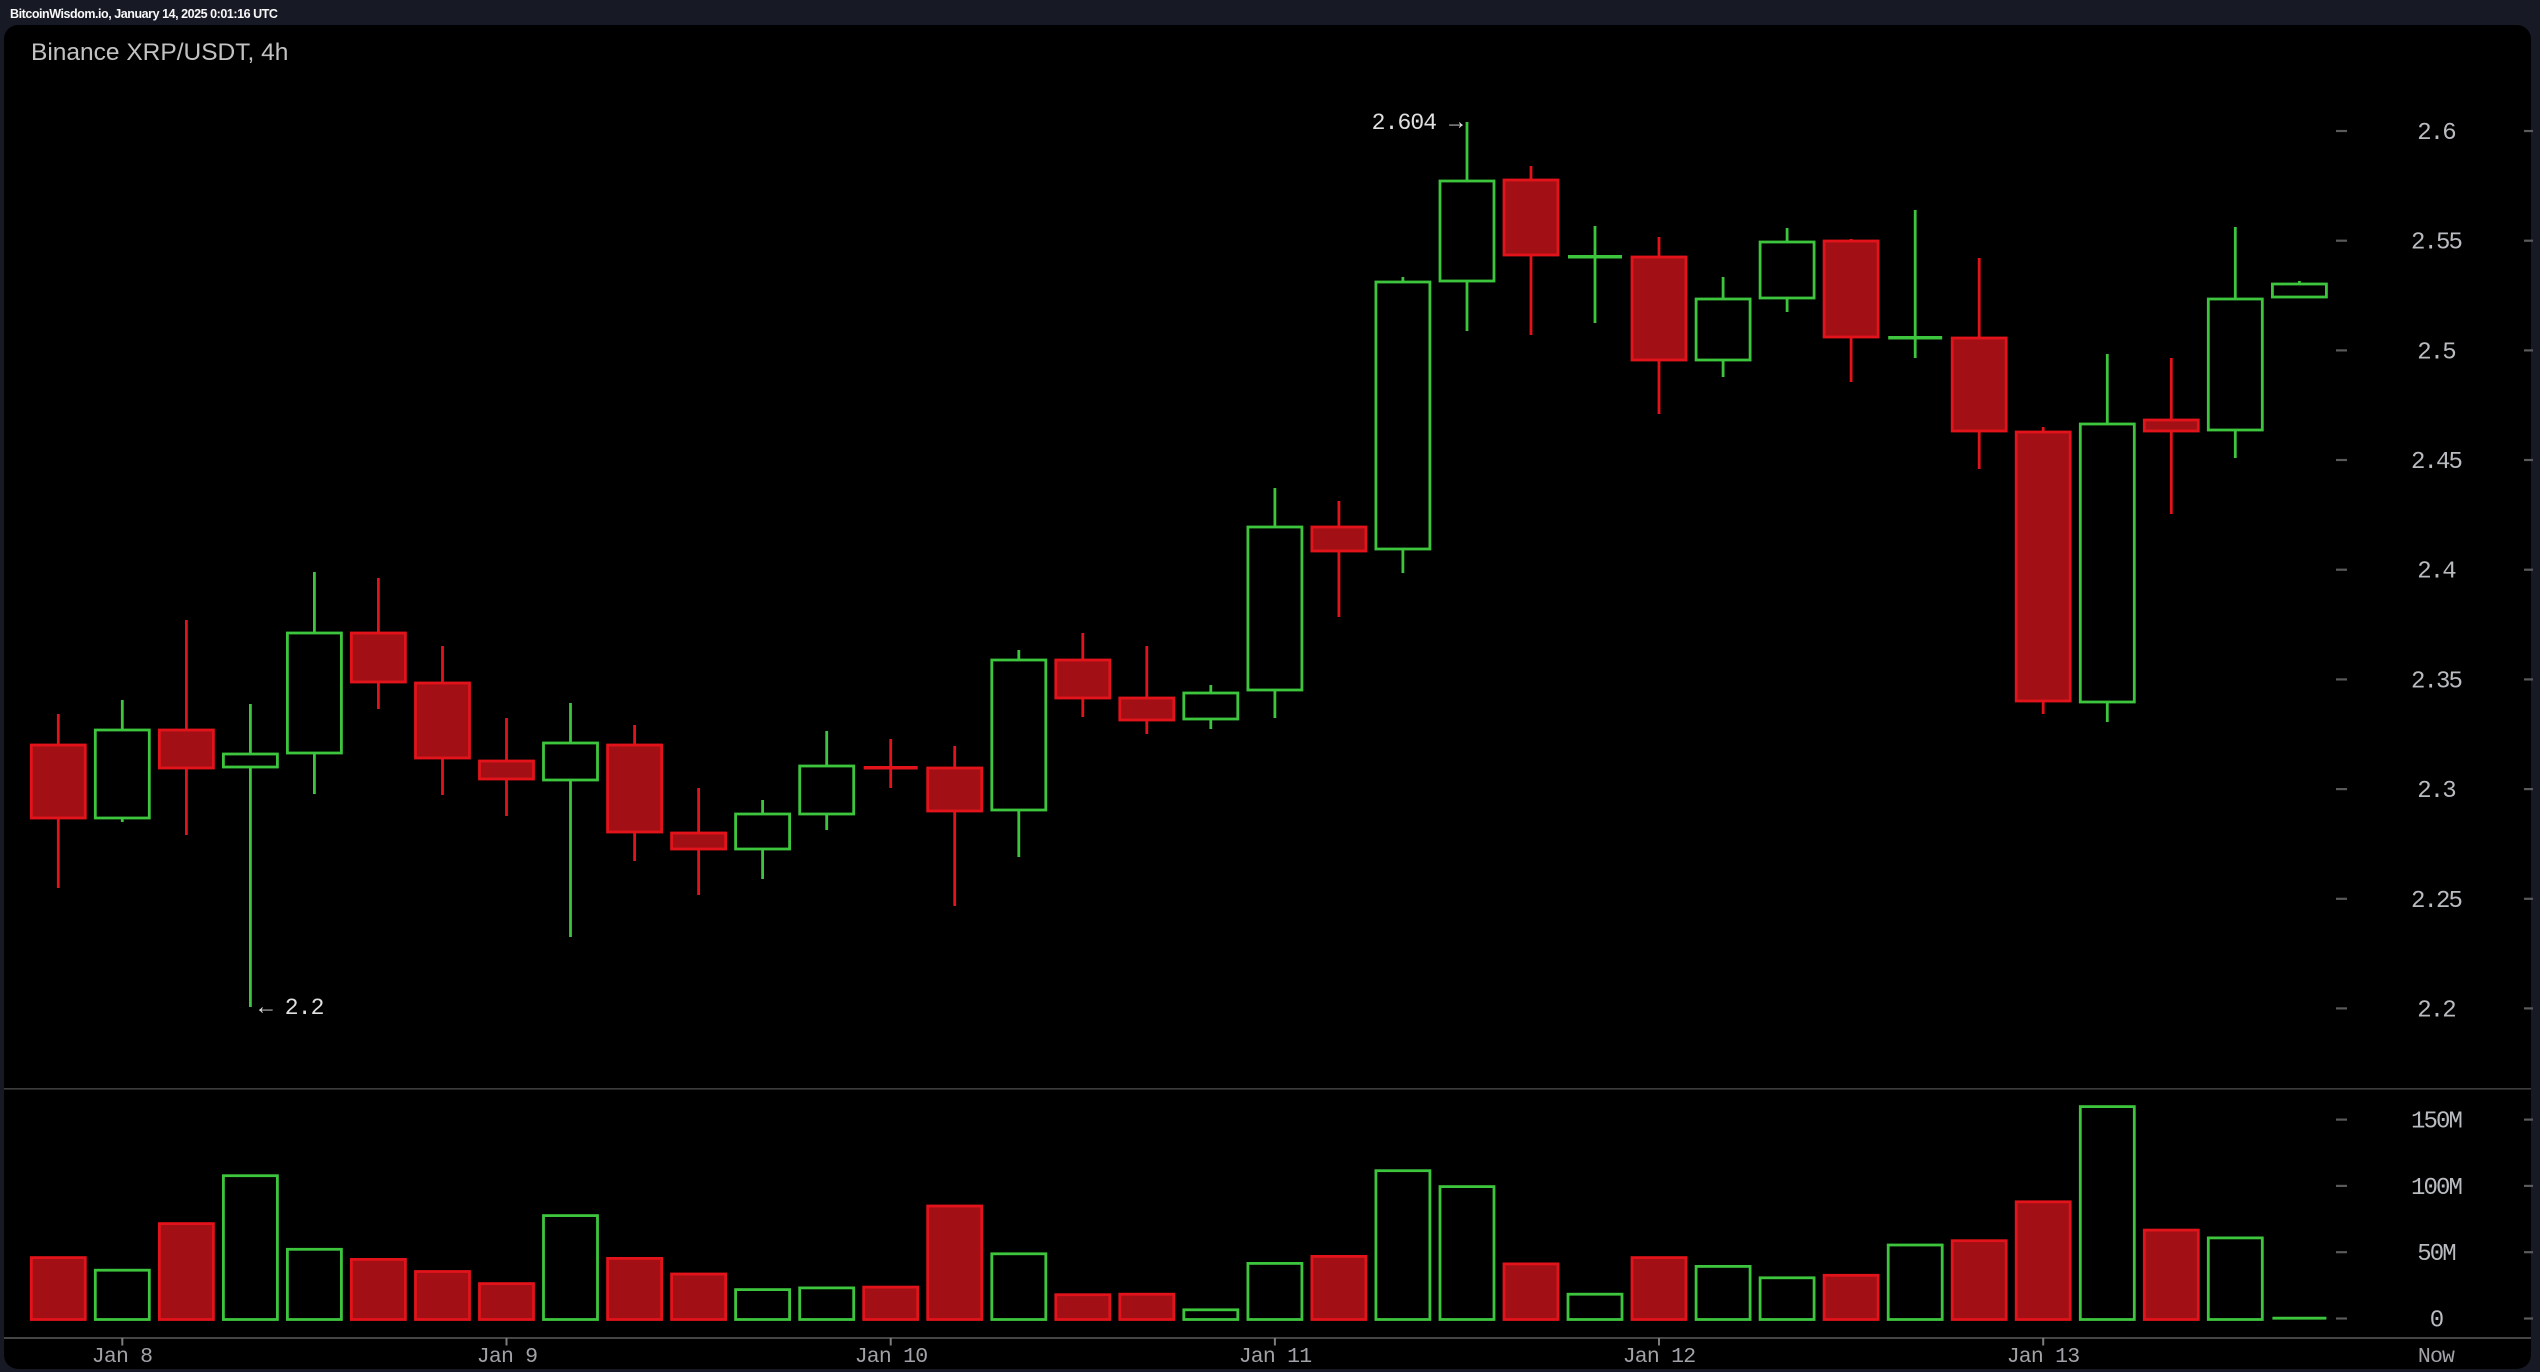 The image size is (2540, 1372). Describe the element at coordinates (291, 1008) in the screenshot. I see `svg-text: ← 2.2` at that location.